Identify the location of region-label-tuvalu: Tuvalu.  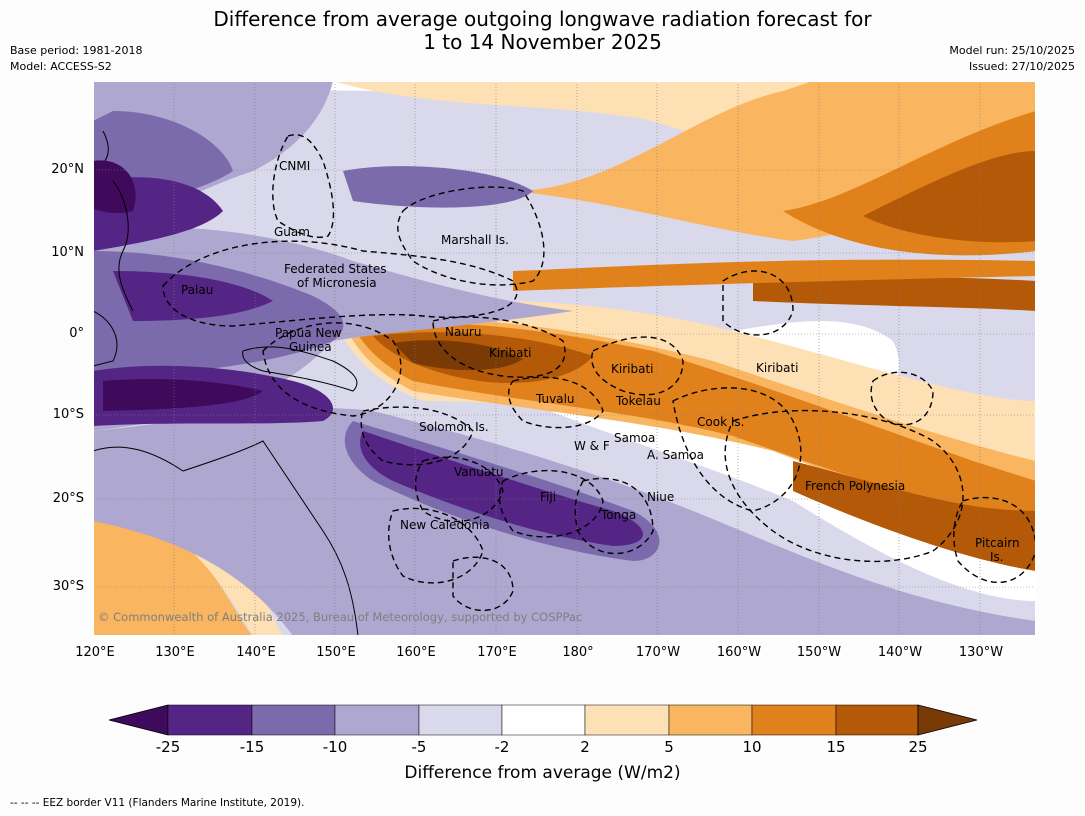
(555, 399).